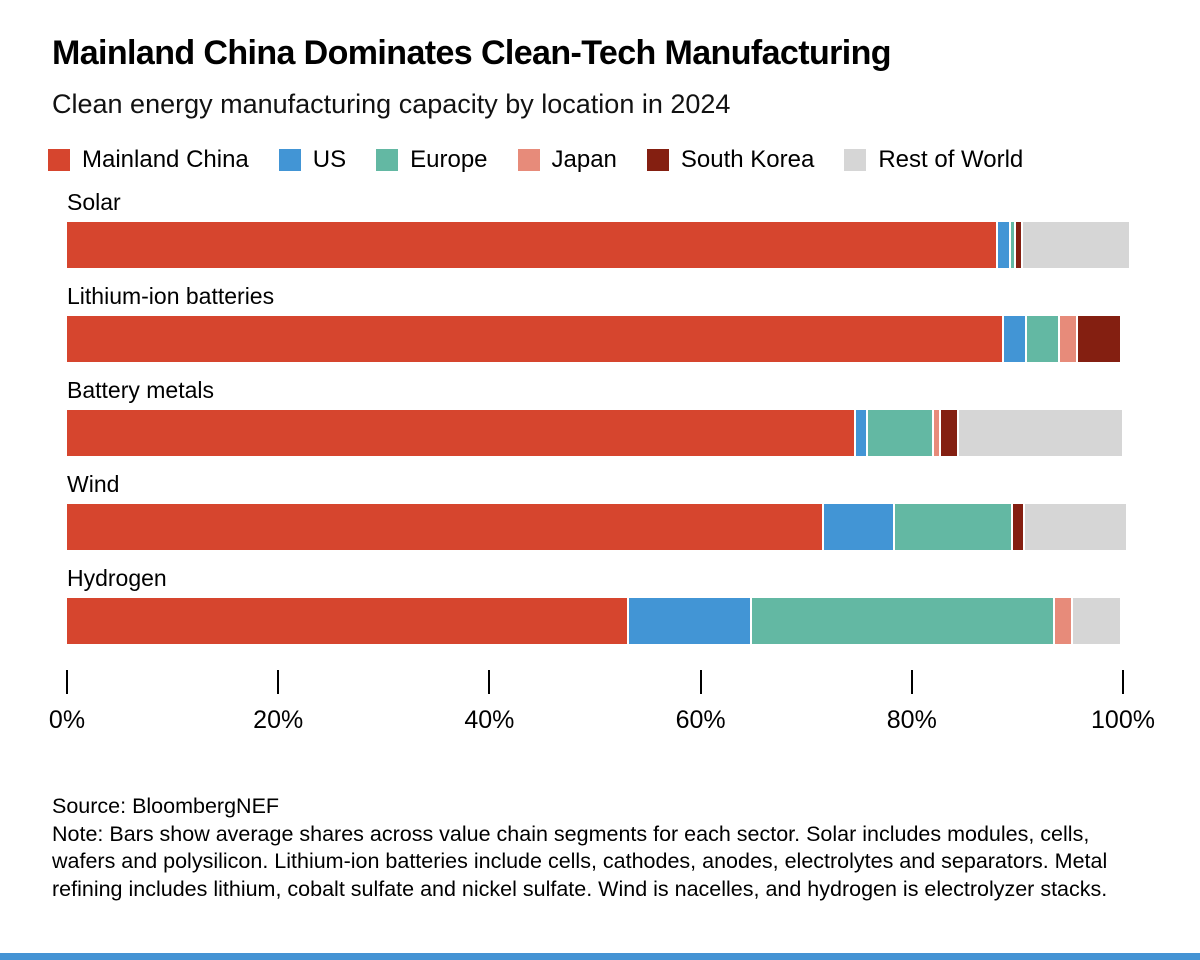 Image resolution: width=1200 pixels, height=960 pixels. What do you see at coordinates (329, 159) in the screenshot?
I see `legend-label: US` at bounding box center [329, 159].